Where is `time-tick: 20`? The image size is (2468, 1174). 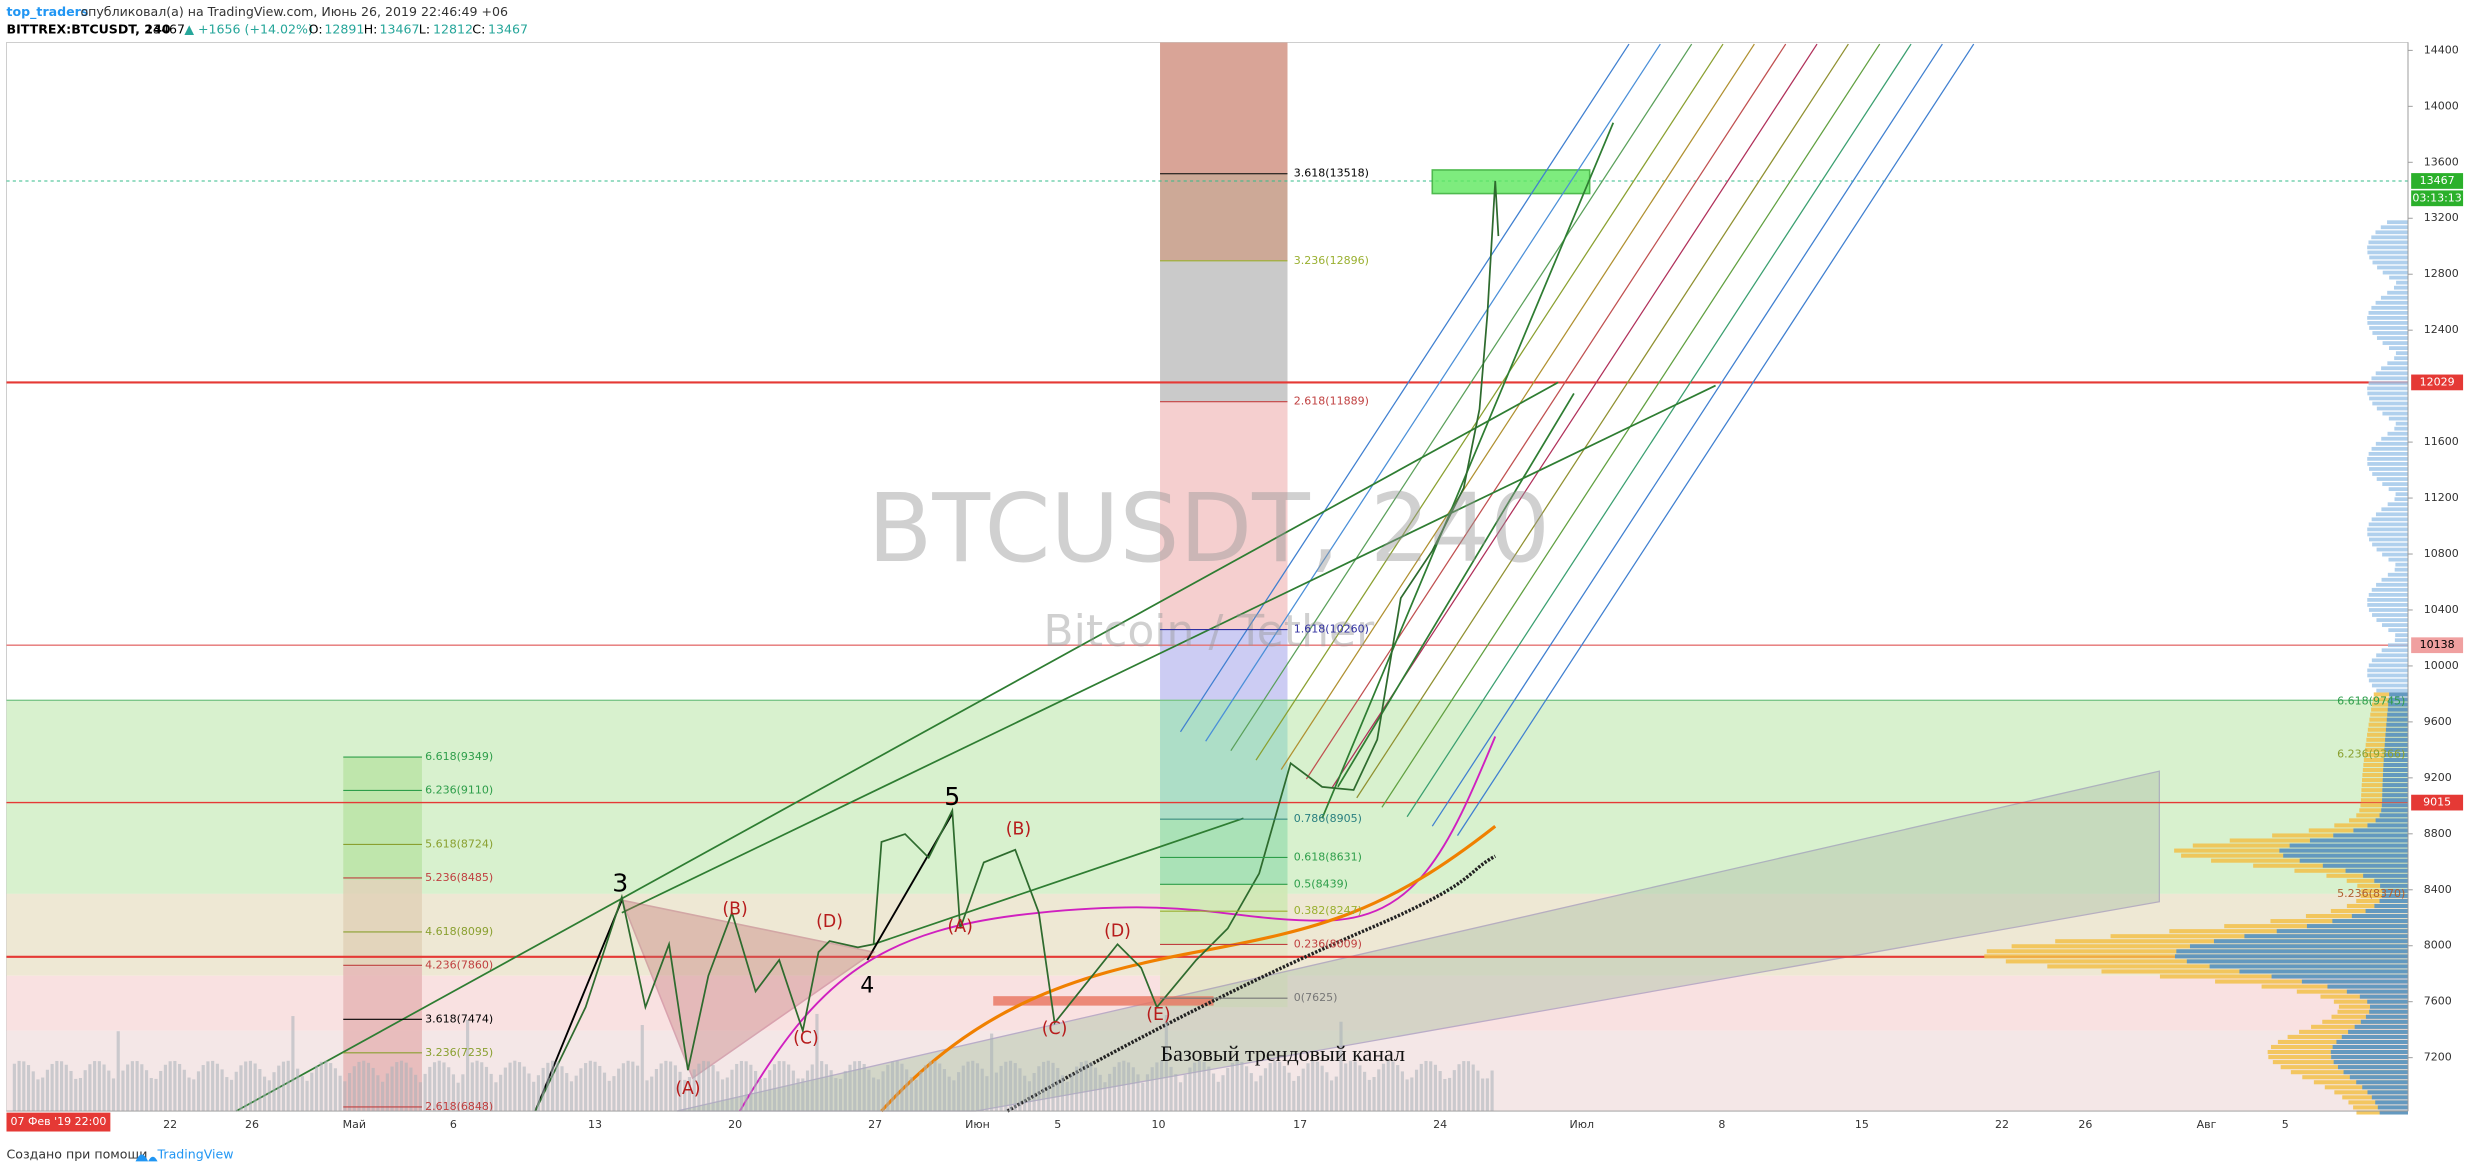 time-tick: 20 is located at coordinates (735, 1124).